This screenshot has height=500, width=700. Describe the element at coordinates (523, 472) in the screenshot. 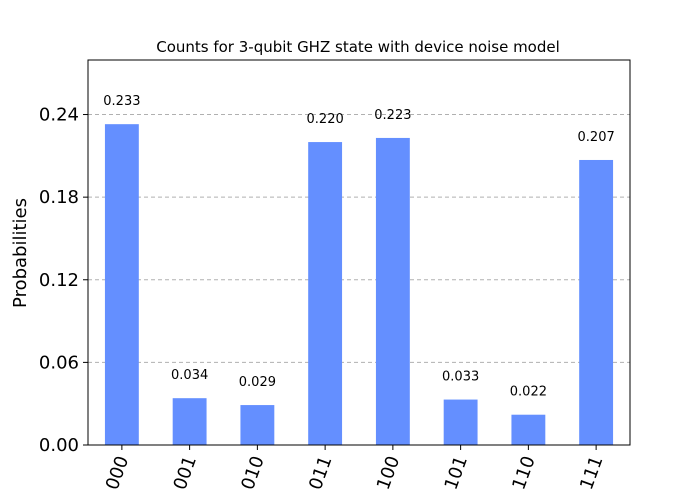

I see `x-tick-label: 110` at that location.